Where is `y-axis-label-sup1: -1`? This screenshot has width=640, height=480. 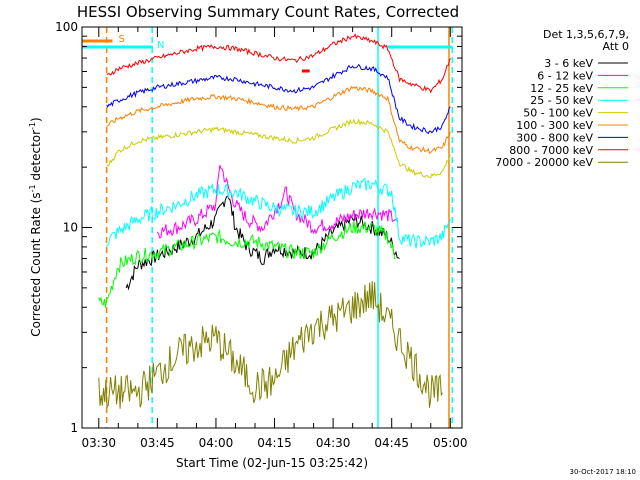
y-axis-label-sup1: -1 is located at coordinates (32, 188).